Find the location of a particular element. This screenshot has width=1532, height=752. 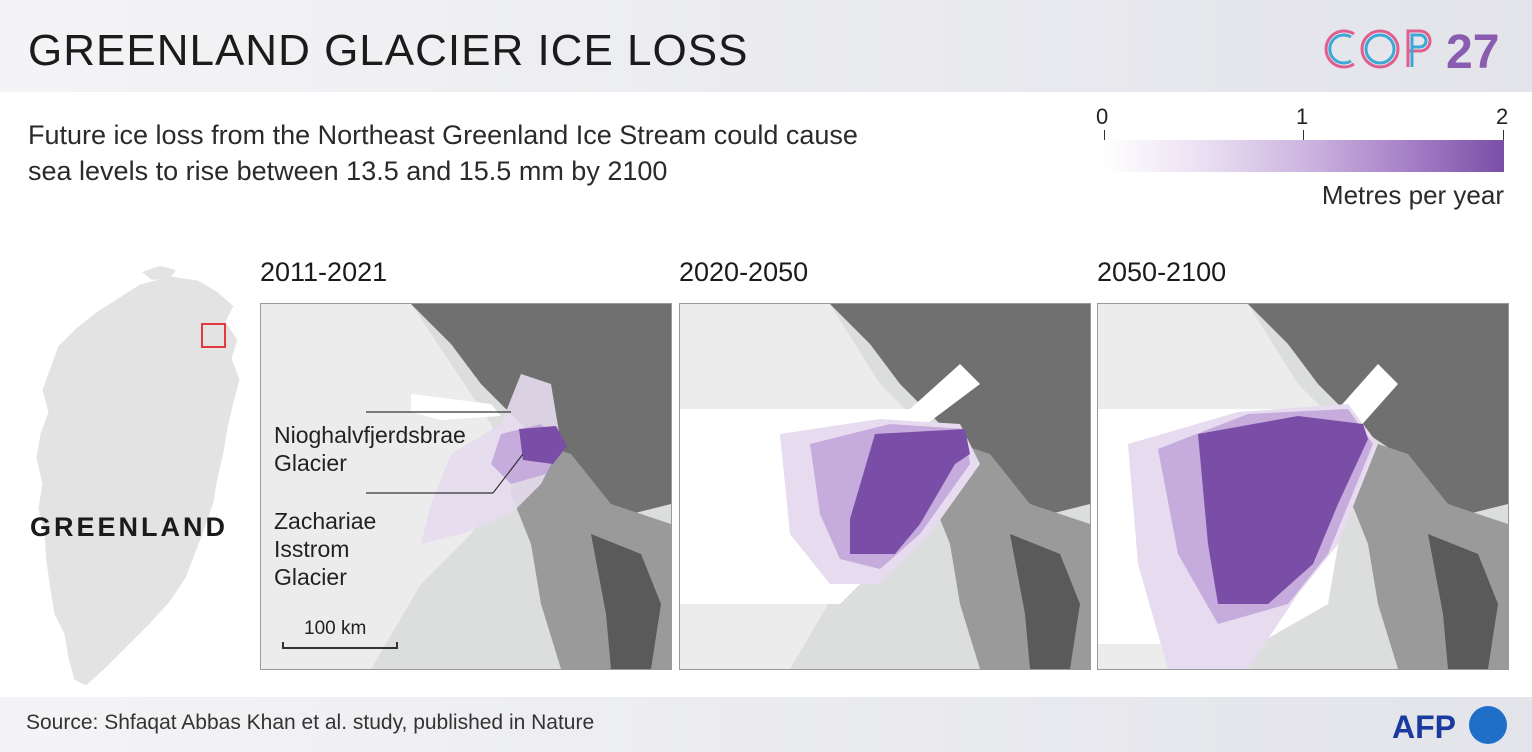

afp-logo: AFP is located at coordinates (1449, 725).